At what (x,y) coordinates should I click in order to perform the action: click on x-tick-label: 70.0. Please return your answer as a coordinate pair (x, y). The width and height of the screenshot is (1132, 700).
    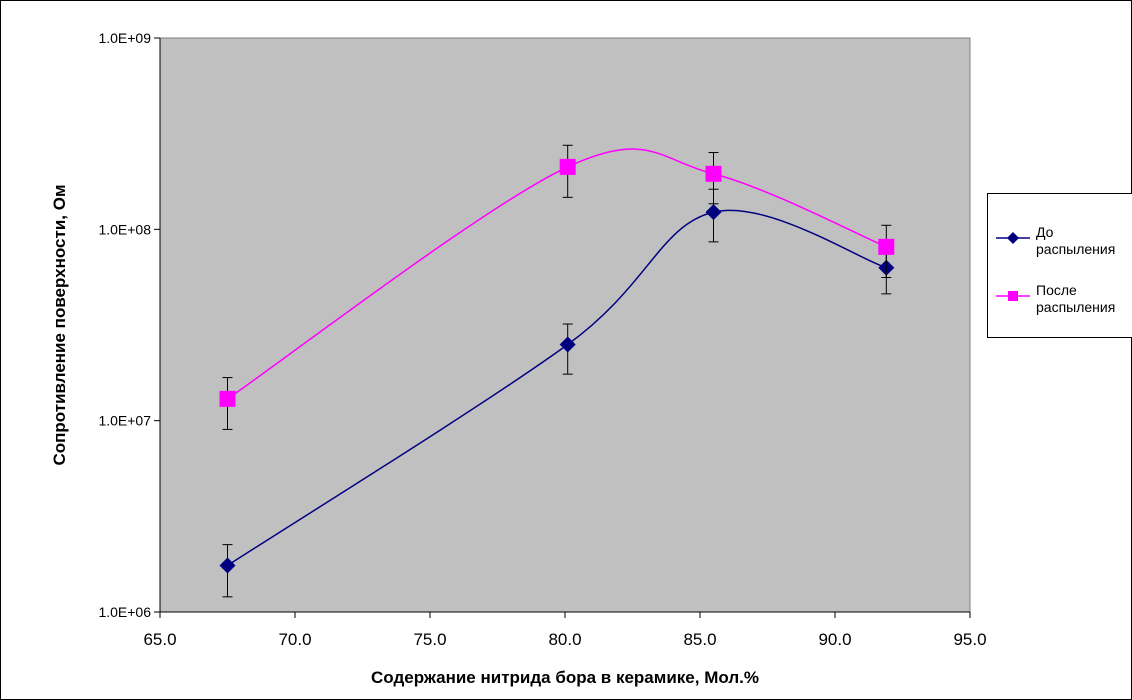
    Looking at the image, I should click on (294, 639).